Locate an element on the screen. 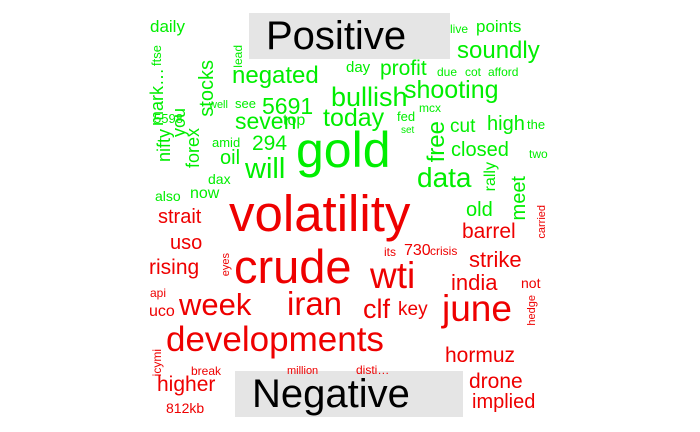 This screenshot has width=700, height=432. negative-word: carried is located at coordinates (542, 222).